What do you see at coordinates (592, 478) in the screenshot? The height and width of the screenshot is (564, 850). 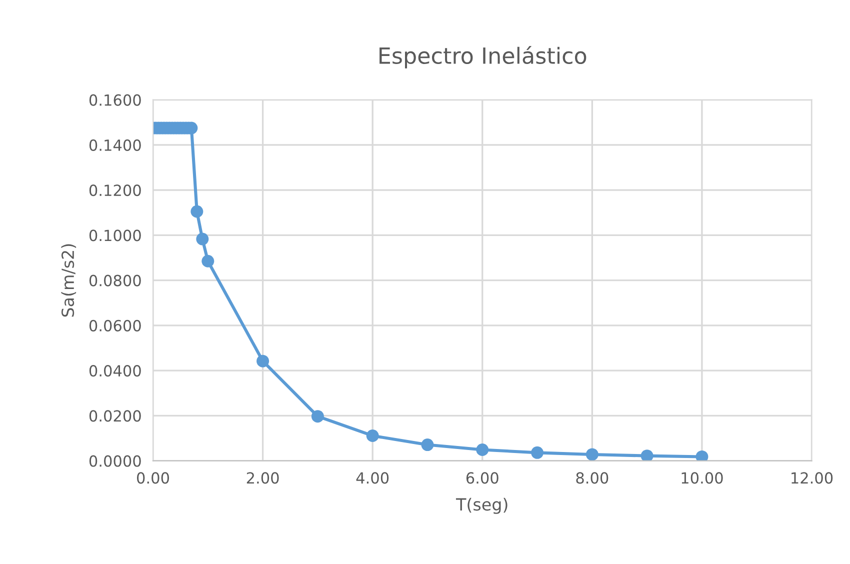 I see `x-tick-label: 8.00` at bounding box center [592, 478].